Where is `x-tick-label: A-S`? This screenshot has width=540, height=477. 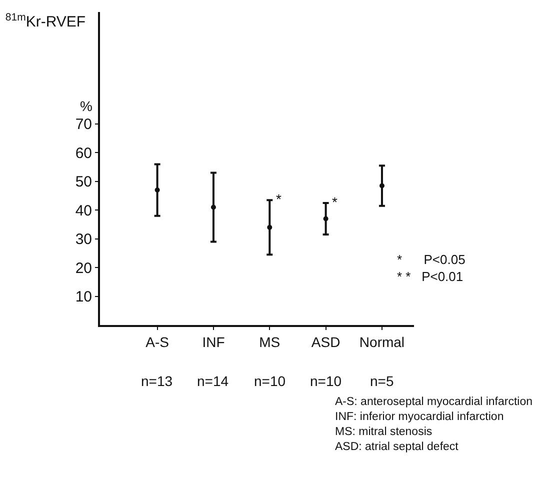
x-tick-label: A-S is located at coordinates (157, 342).